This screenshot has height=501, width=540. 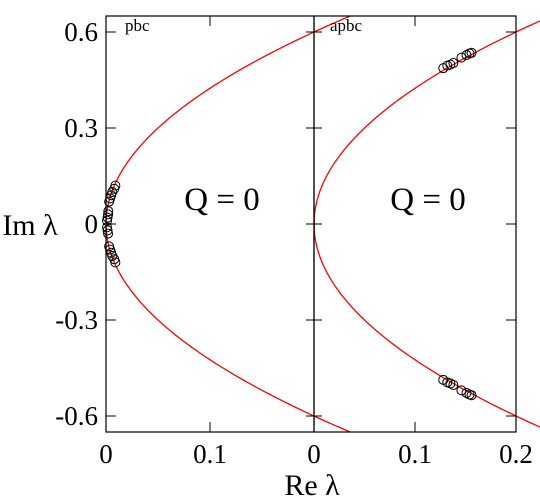 What do you see at coordinates (137, 25) in the screenshot?
I see `panel-left-tag: pbc` at bounding box center [137, 25].